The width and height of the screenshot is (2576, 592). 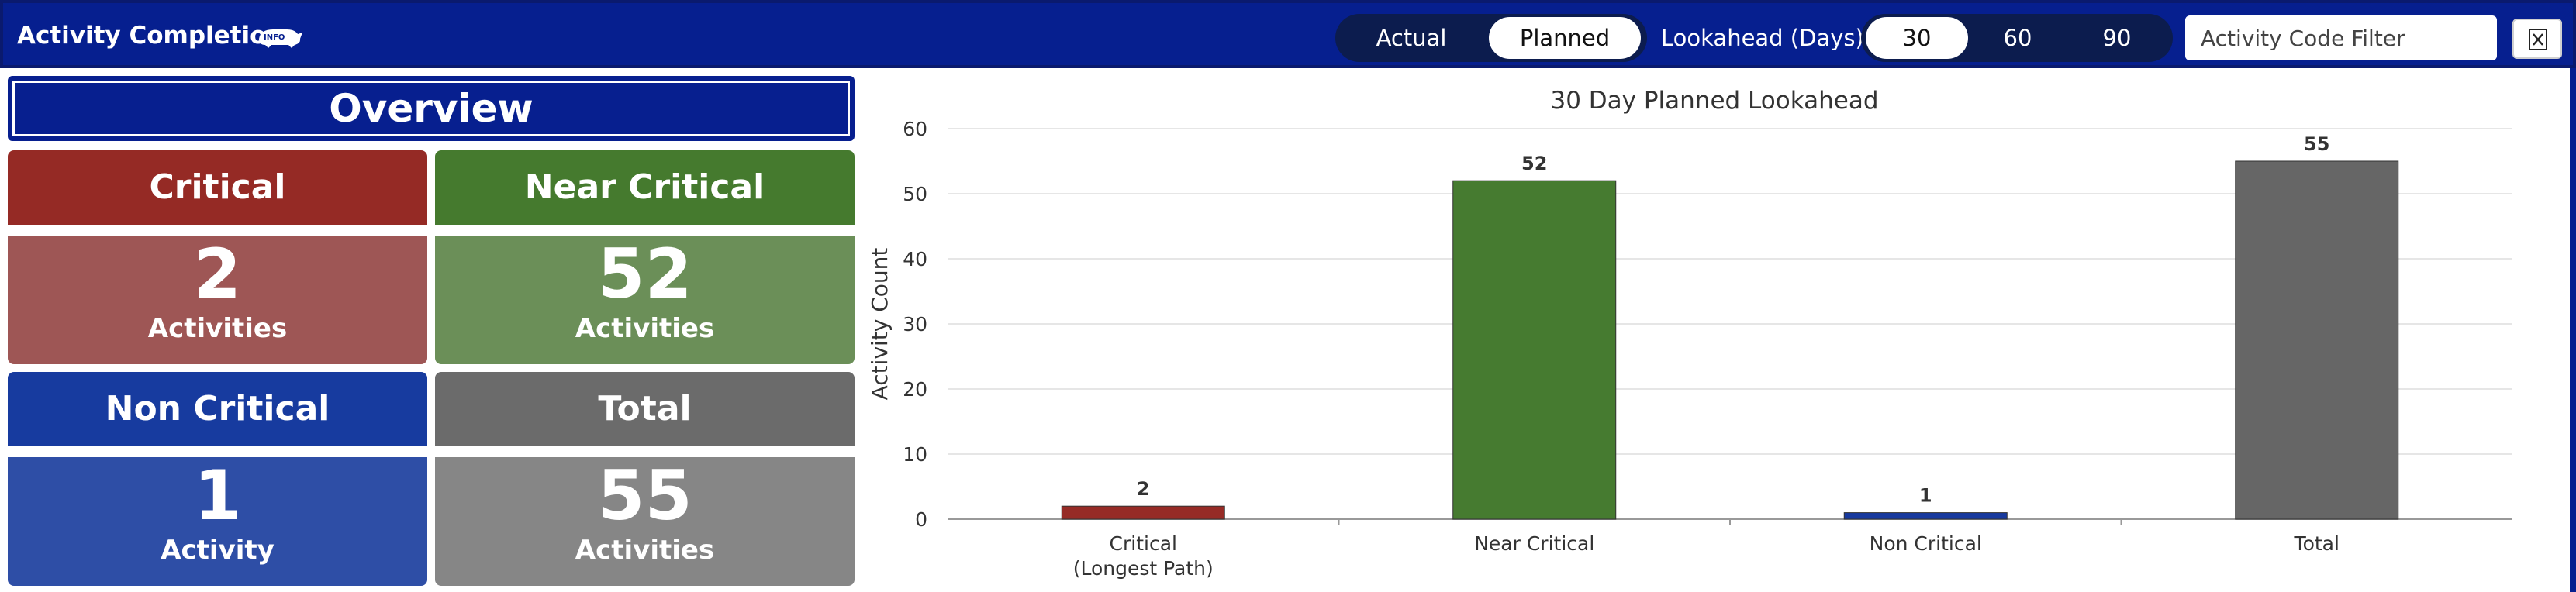 I want to click on overview-title: Overview, so click(x=431, y=108).